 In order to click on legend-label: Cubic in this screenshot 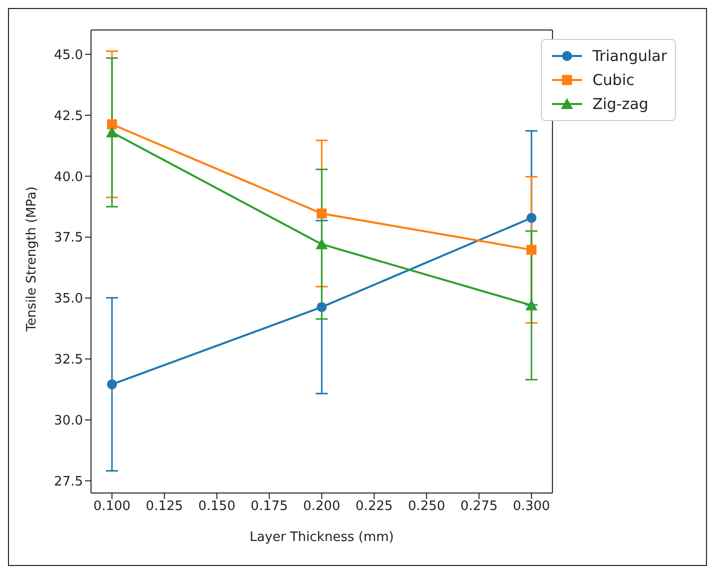, I will do `click(613, 80)`.